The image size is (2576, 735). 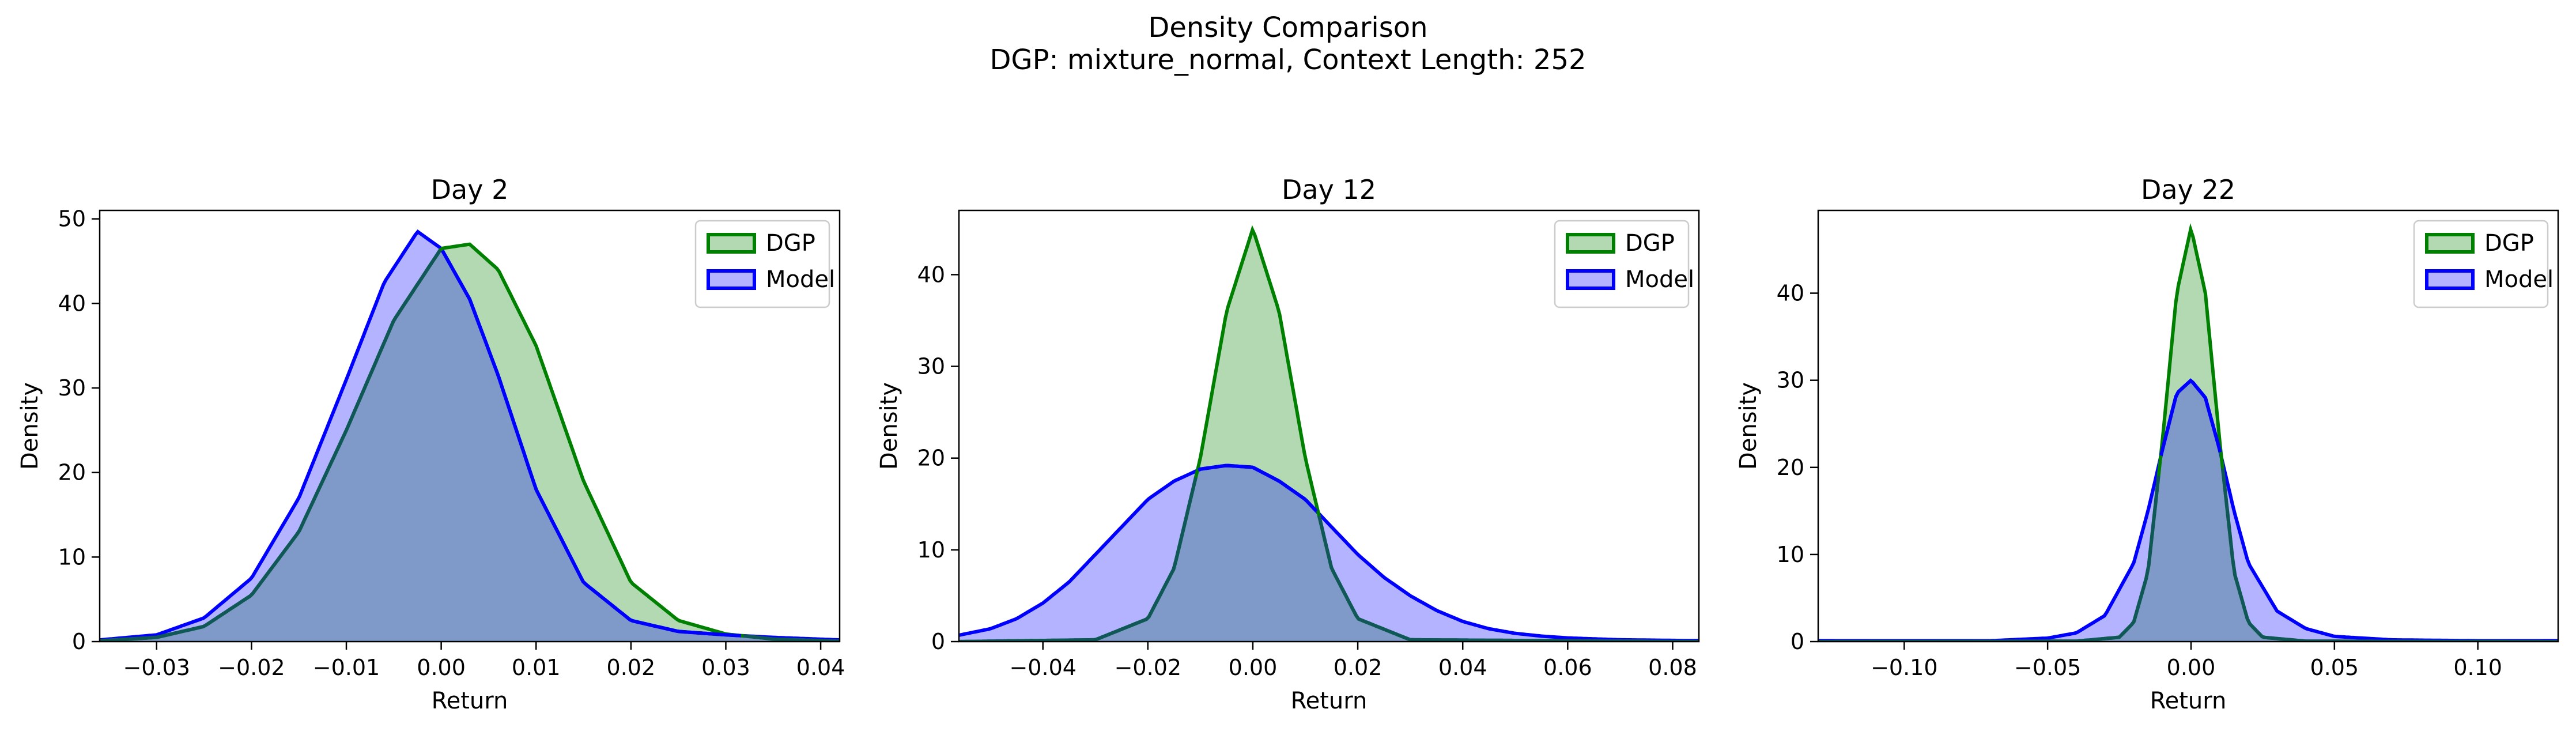 What do you see at coordinates (1568, 667) in the screenshot?
I see `x-tick-label: 0.06` at bounding box center [1568, 667].